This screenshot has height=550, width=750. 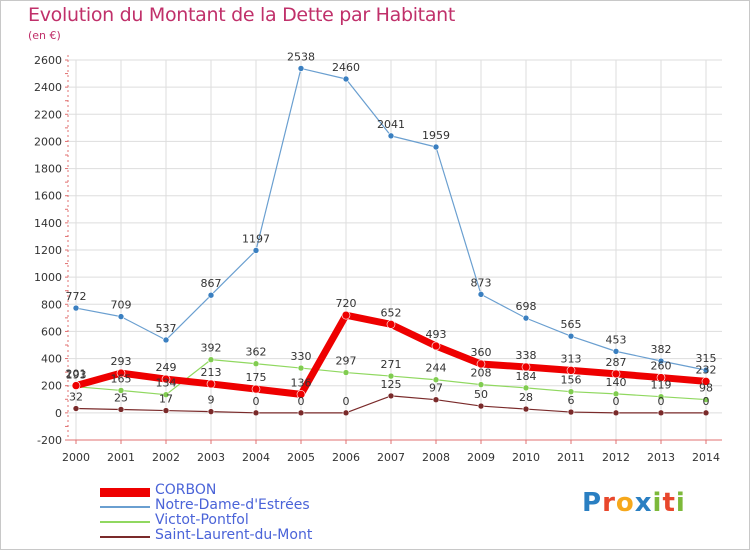 I want to click on data-label: 32, so click(x=76, y=397).